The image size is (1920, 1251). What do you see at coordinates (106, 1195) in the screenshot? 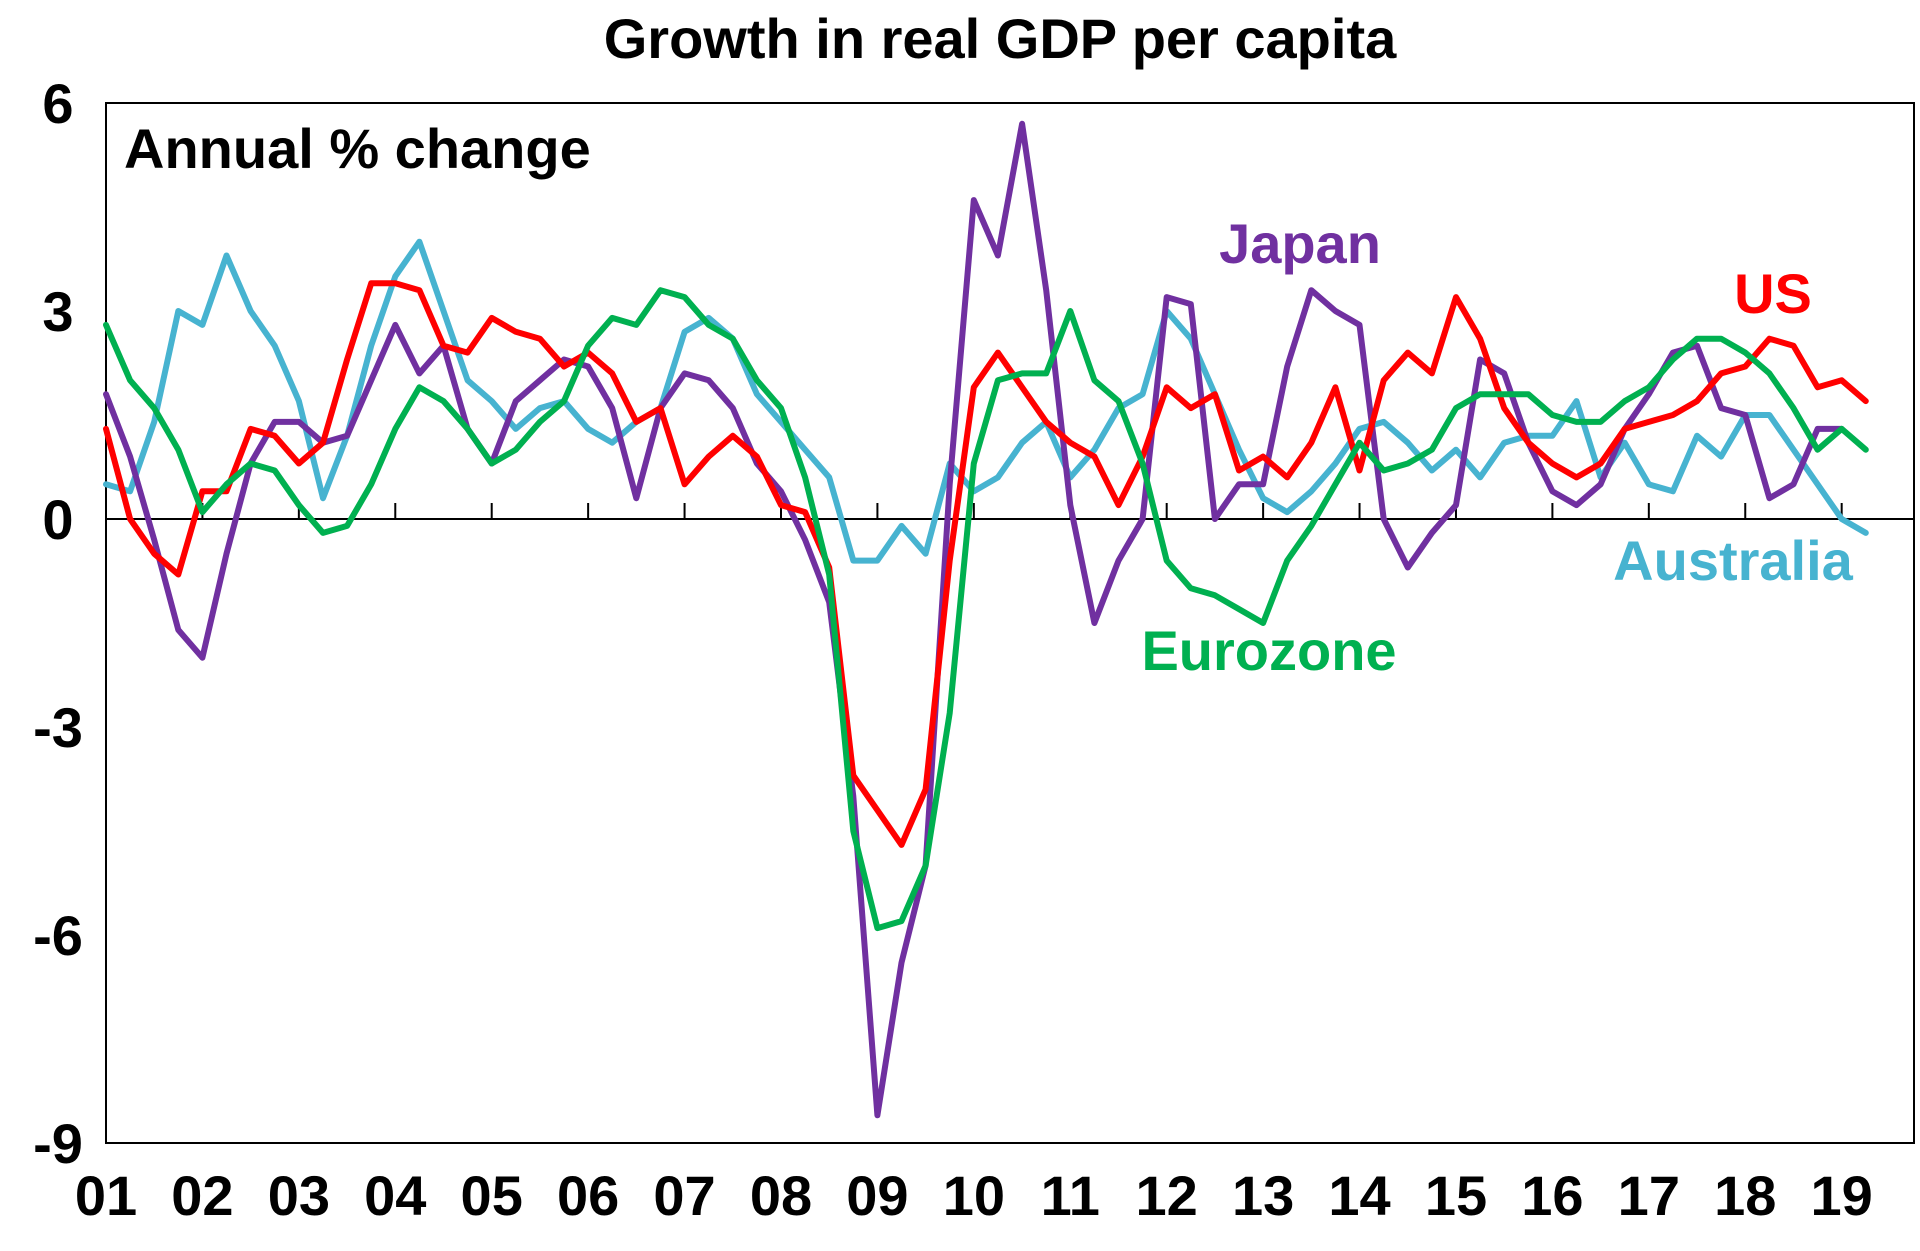
I see `x-tick-label: 01` at bounding box center [106, 1195].